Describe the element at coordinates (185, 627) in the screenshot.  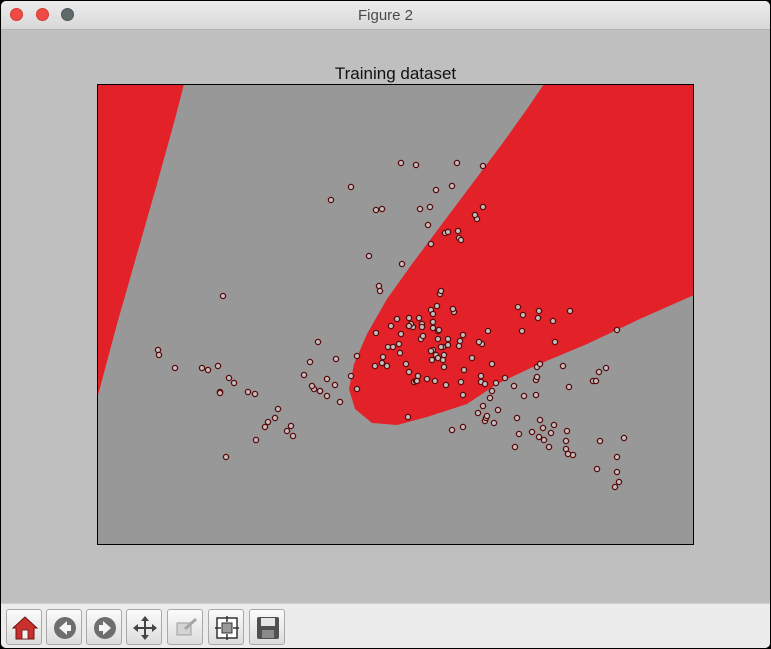
I see `zoom-button` at that location.